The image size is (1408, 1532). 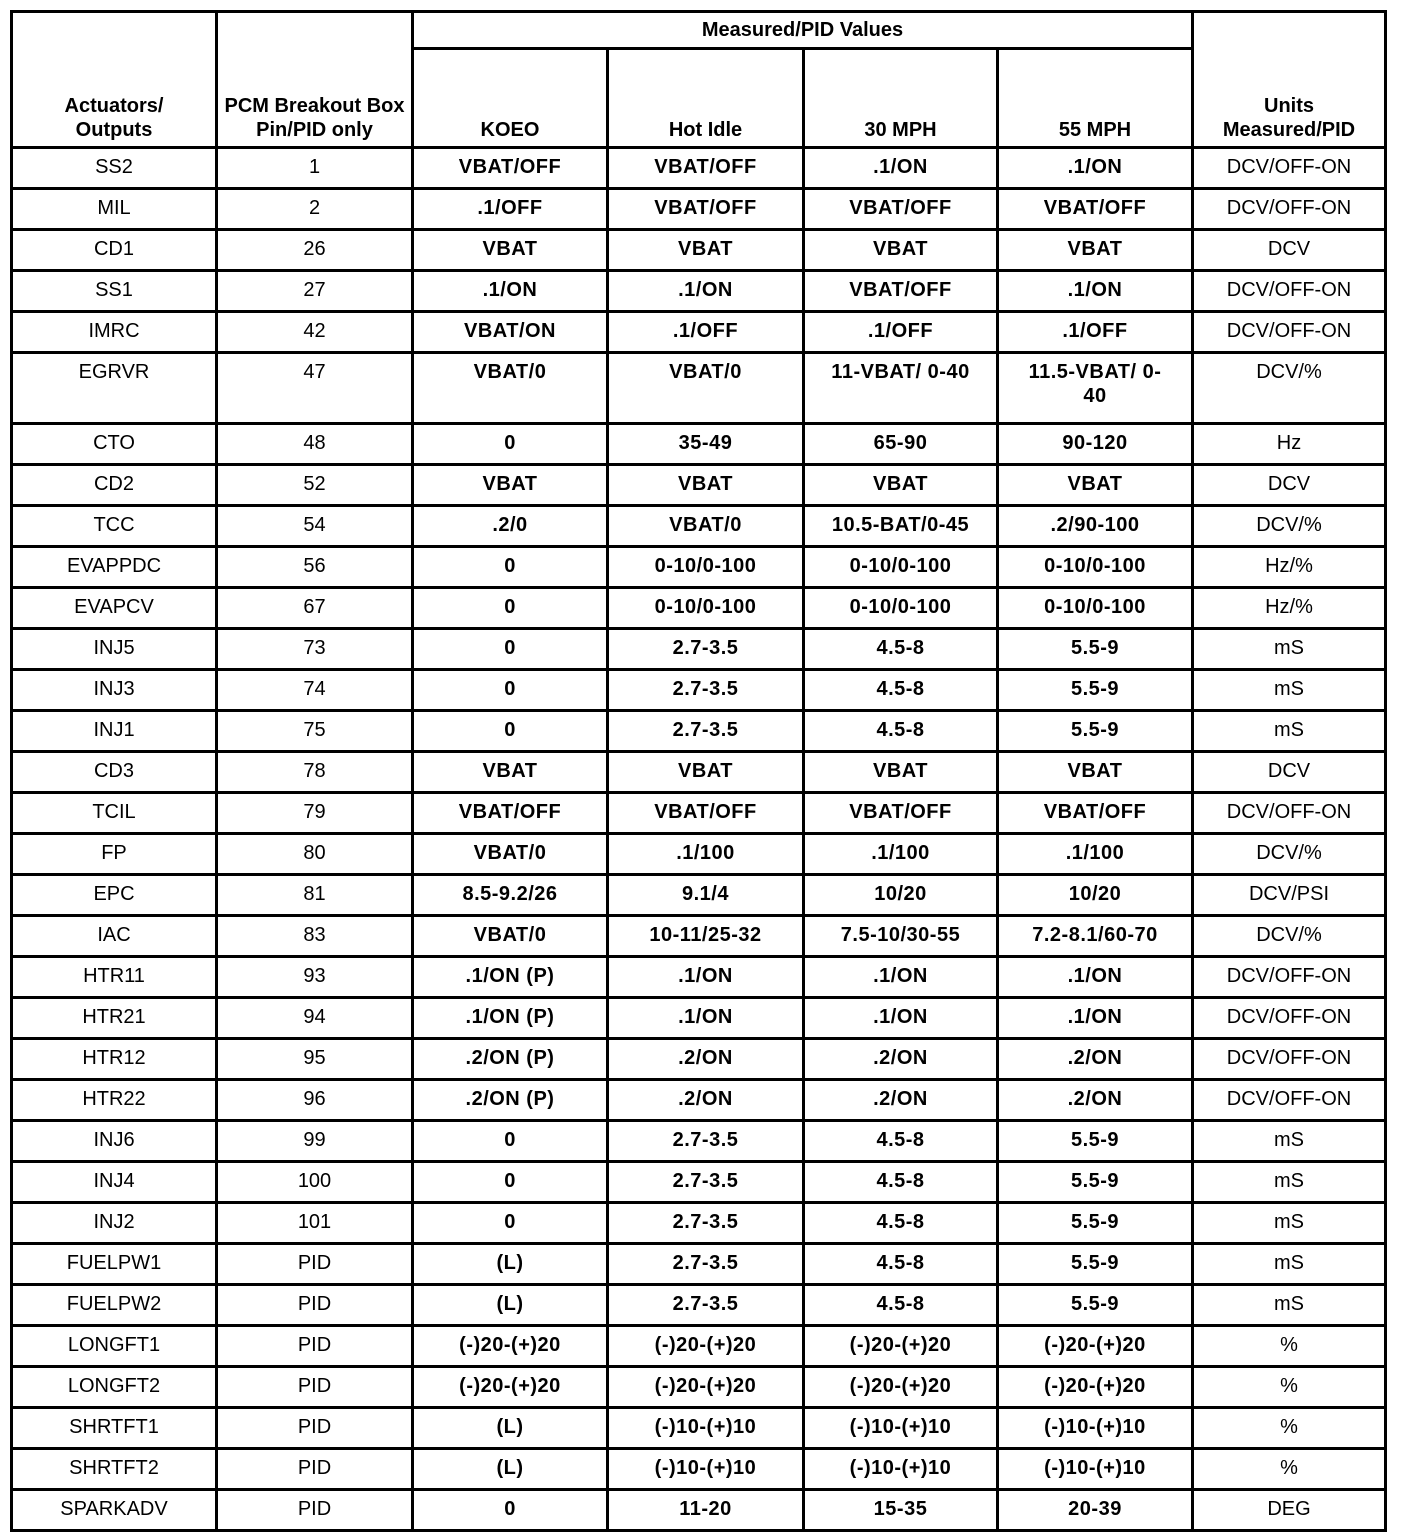 I want to click on 55mph-cell: 0-10/0-100, so click(x=1095, y=567).